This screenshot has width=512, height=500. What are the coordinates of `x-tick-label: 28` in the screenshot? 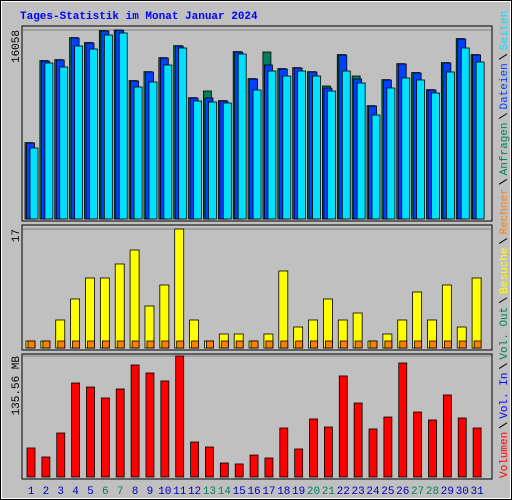 It's located at (432, 492).